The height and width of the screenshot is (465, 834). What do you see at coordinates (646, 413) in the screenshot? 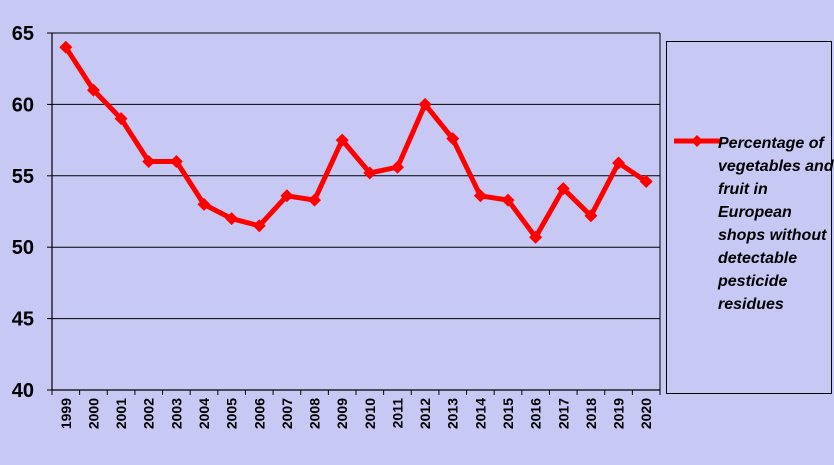
I see `x-tick-label: 2020` at bounding box center [646, 413].